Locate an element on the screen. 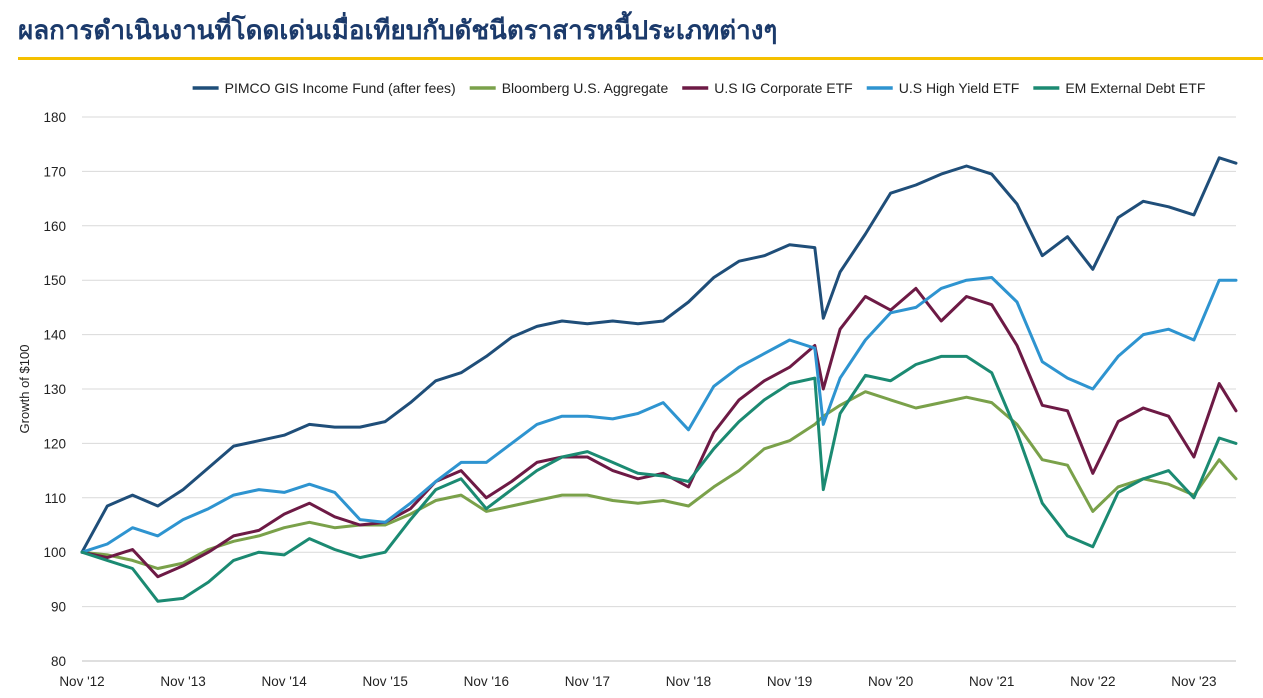 The height and width of the screenshot is (698, 1263). x-tick-label: Nov '14 is located at coordinates (284, 681).